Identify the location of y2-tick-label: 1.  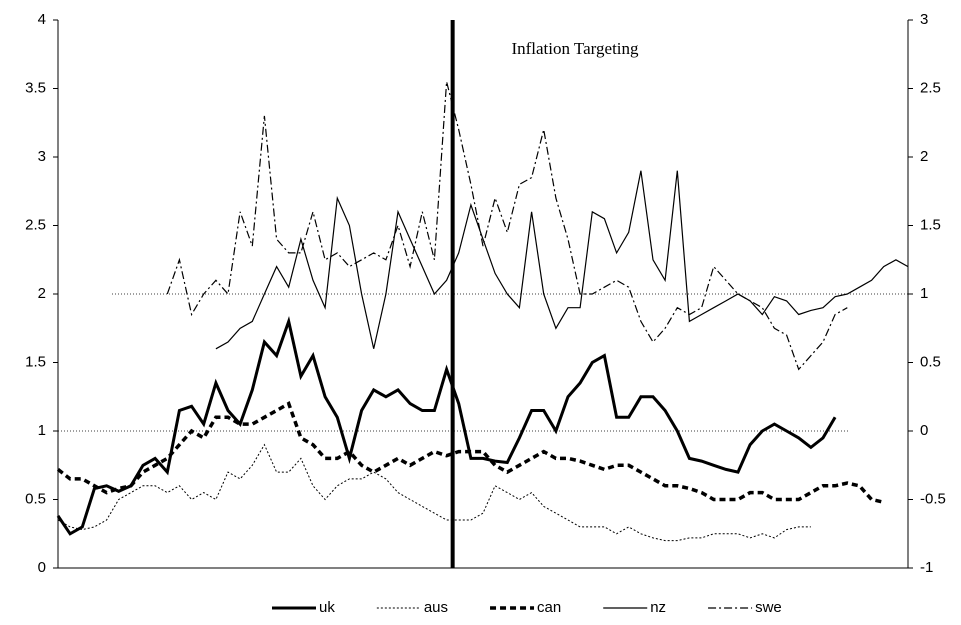
(924, 293).